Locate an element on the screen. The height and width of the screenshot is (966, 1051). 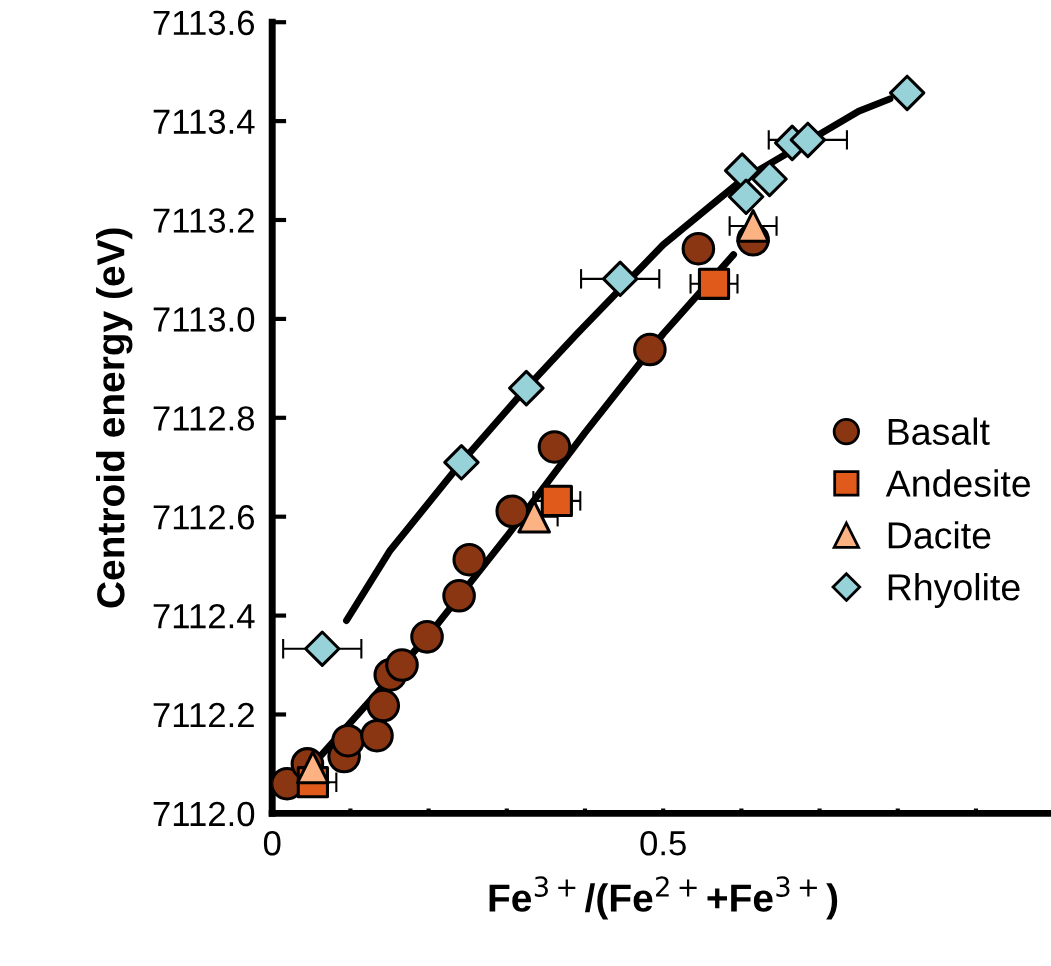
legend-label: Dacite is located at coordinates (939, 535).